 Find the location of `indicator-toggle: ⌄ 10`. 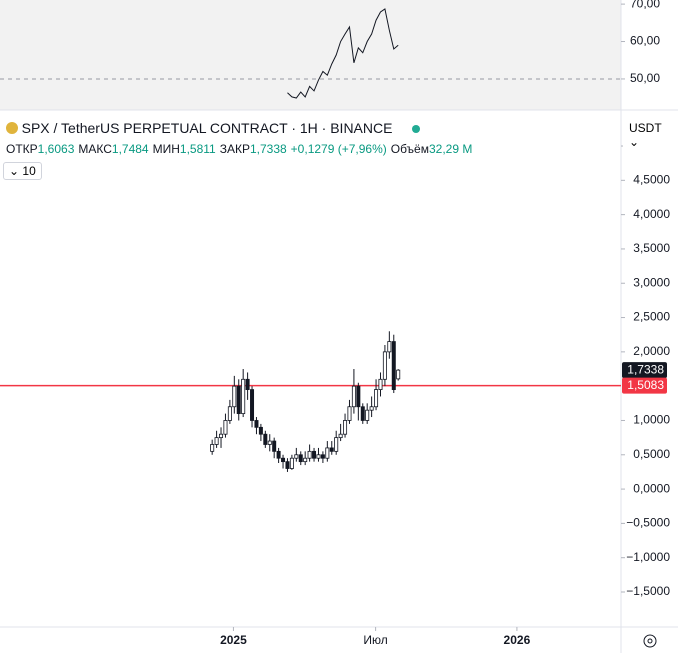

indicator-toggle: ⌄ 10 is located at coordinates (22, 171).